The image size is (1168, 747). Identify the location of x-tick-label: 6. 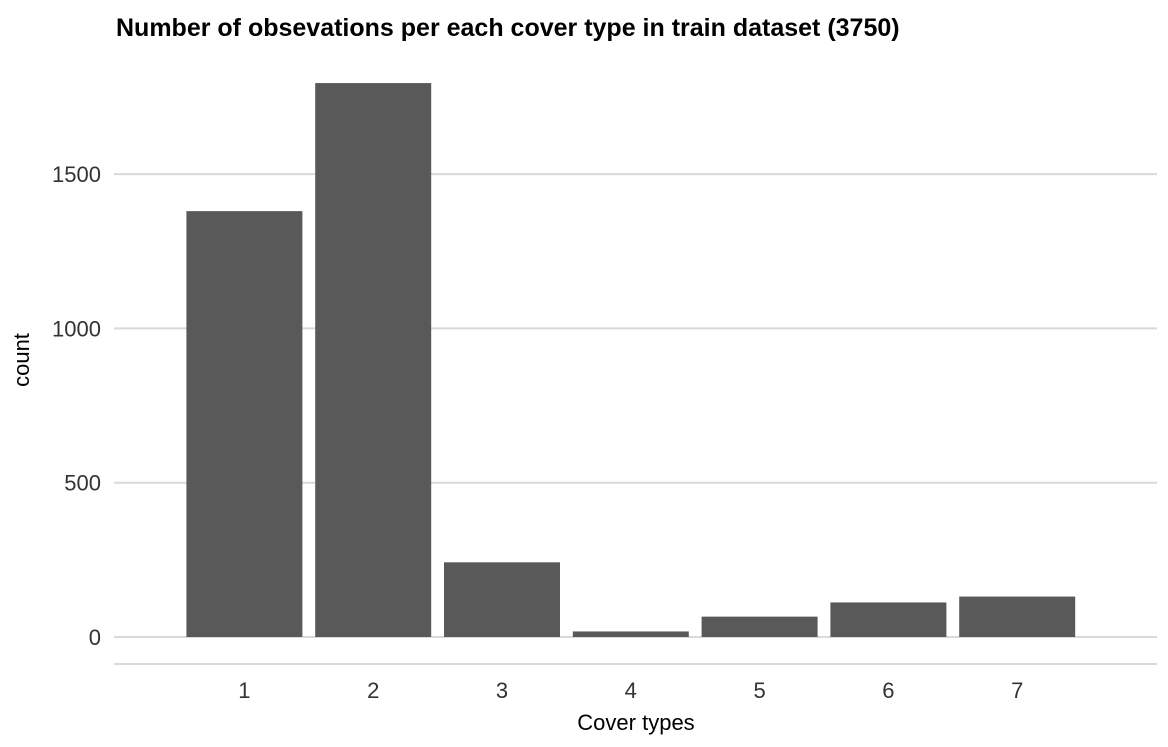
(888, 690).